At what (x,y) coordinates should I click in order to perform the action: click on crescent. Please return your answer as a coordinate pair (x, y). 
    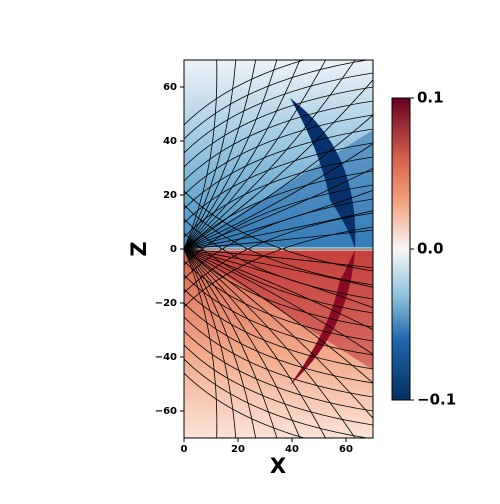
    Looking at the image, I should click on (323, 173).